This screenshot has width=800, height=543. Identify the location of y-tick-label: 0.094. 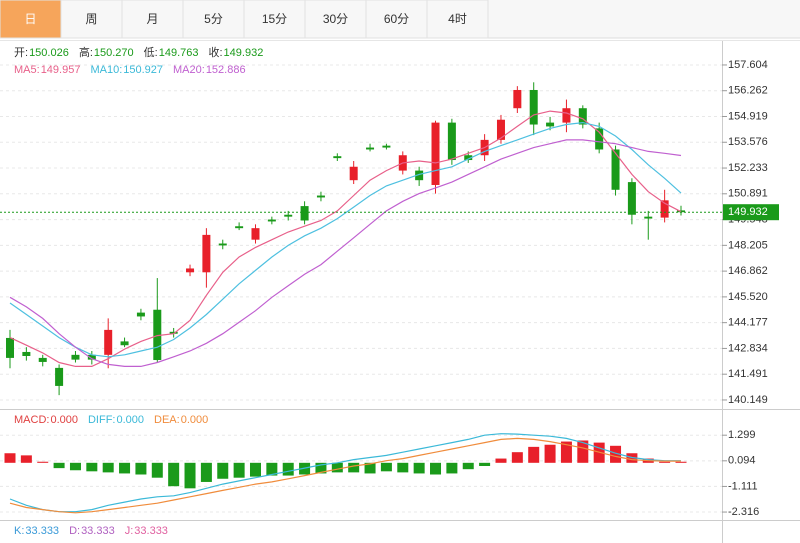
(742, 461).